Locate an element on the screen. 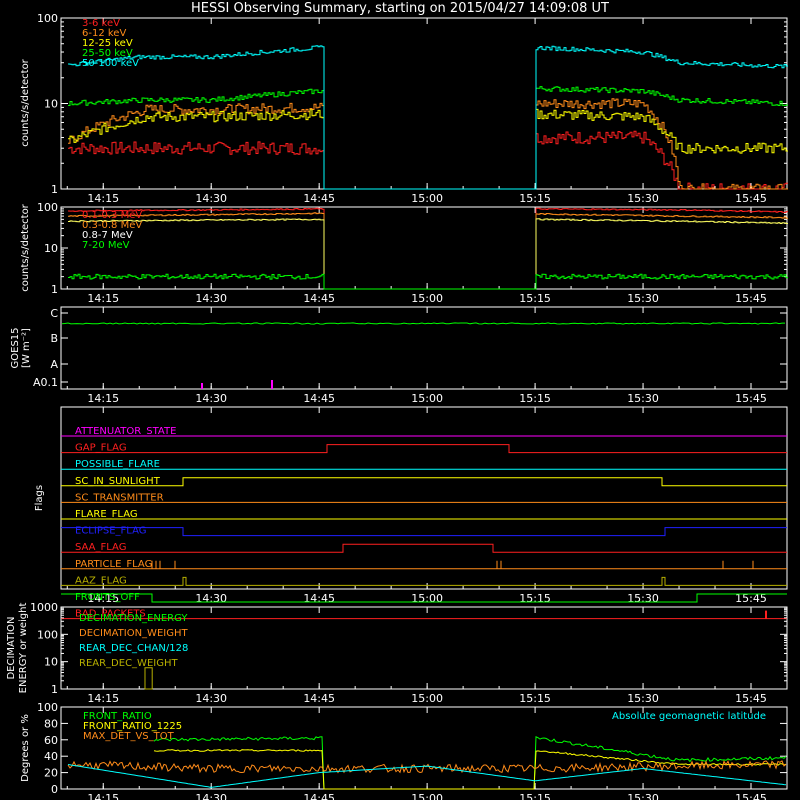 This screenshot has height=800, width=800. panel-6-y-tick-label: 60 is located at coordinates (51, 740).